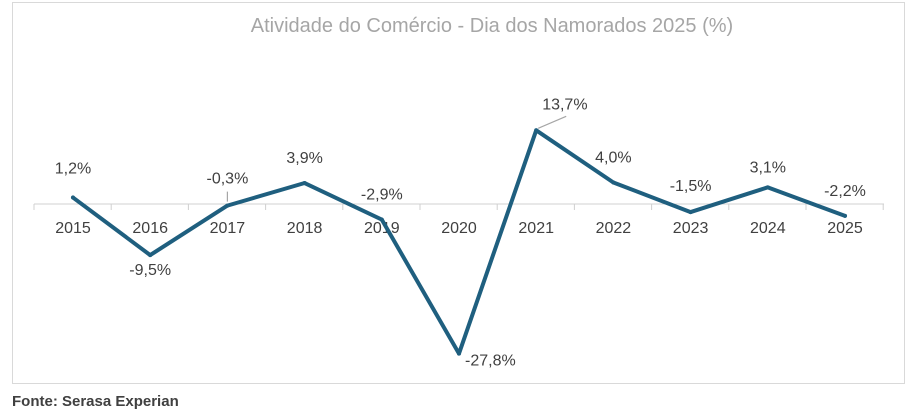  What do you see at coordinates (73, 228) in the screenshot?
I see `x-tick-label: 2015` at bounding box center [73, 228].